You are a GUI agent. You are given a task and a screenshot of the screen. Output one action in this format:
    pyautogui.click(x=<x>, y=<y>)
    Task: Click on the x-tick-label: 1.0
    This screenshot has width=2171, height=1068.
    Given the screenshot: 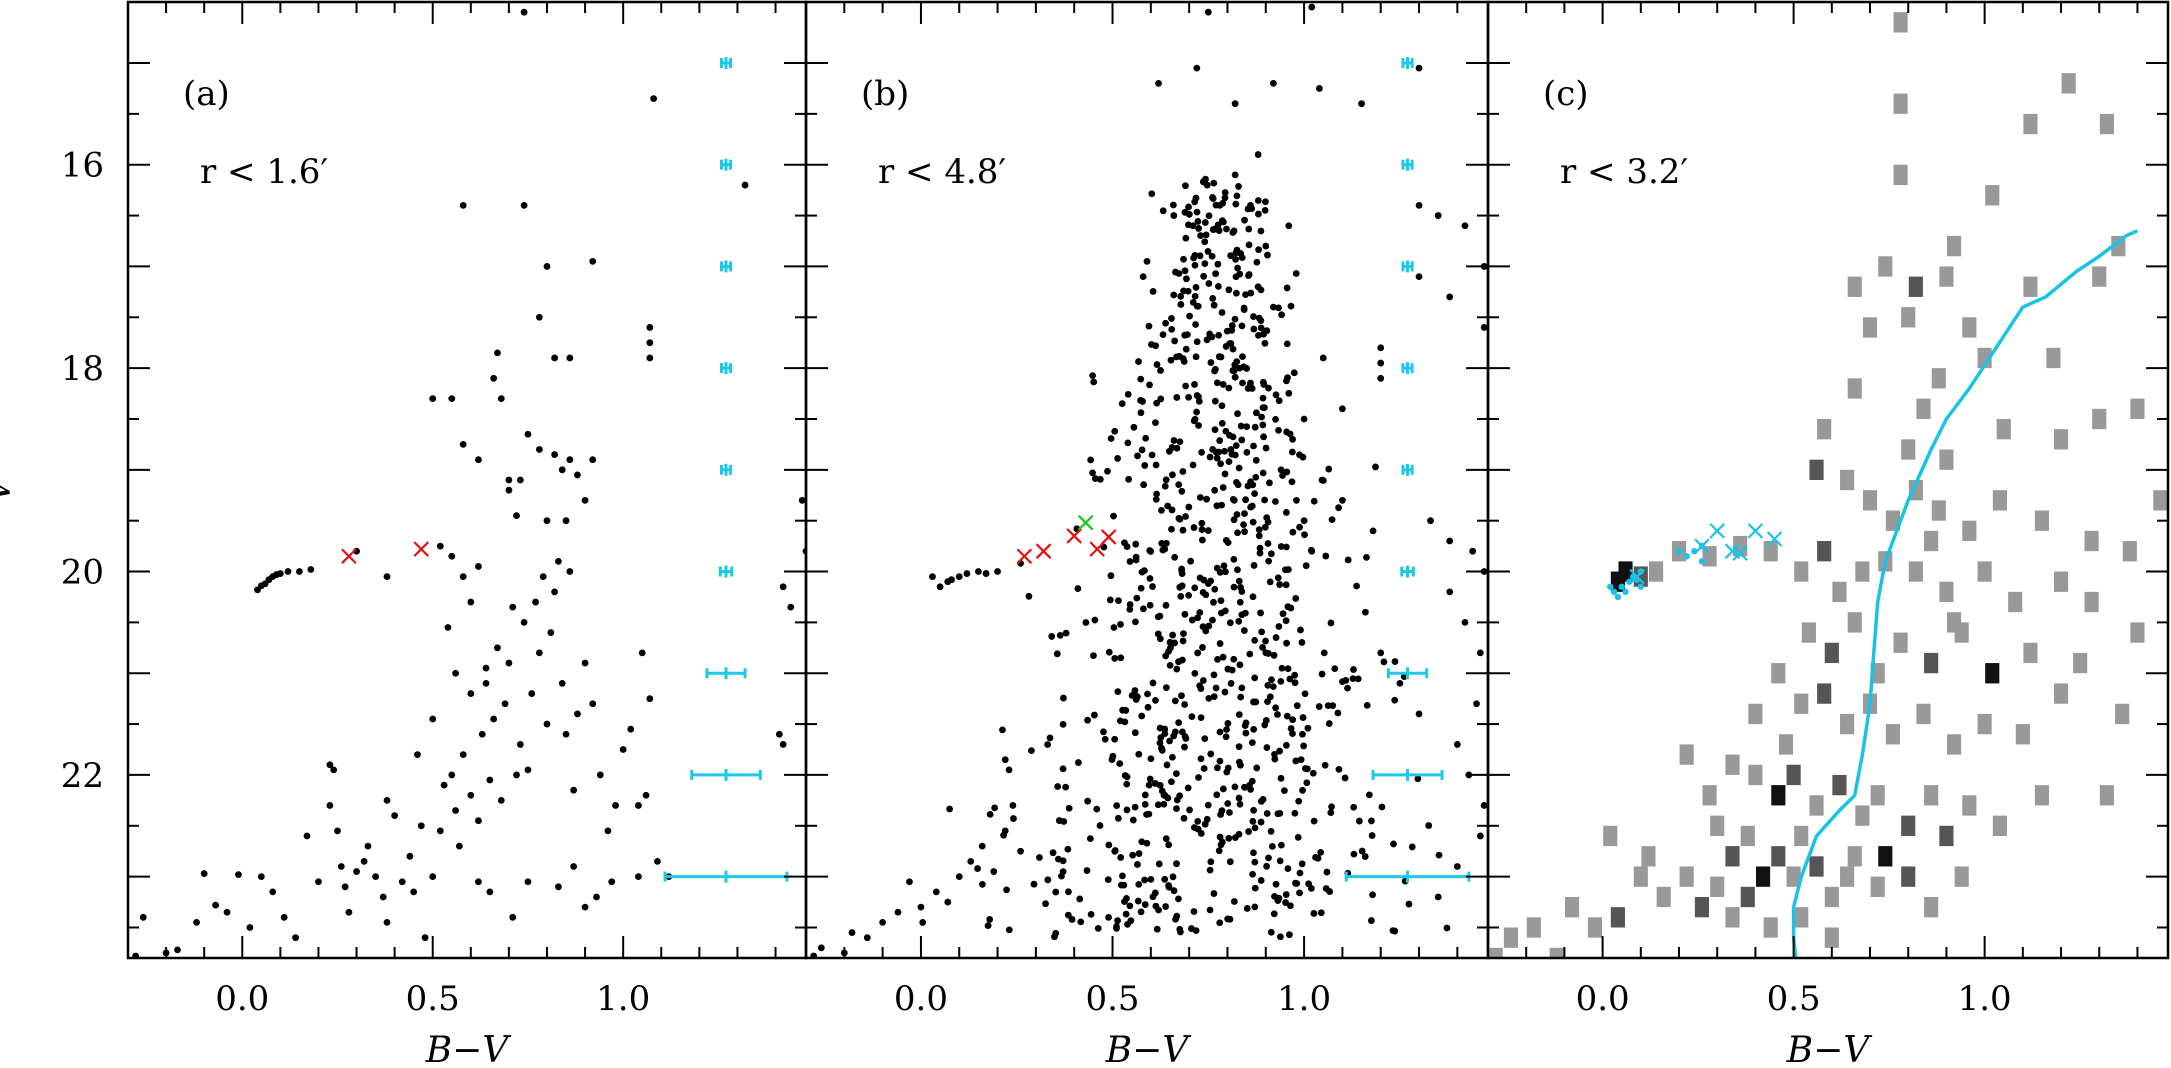 What is the action you would take?
    pyautogui.click(x=1304, y=999)
    